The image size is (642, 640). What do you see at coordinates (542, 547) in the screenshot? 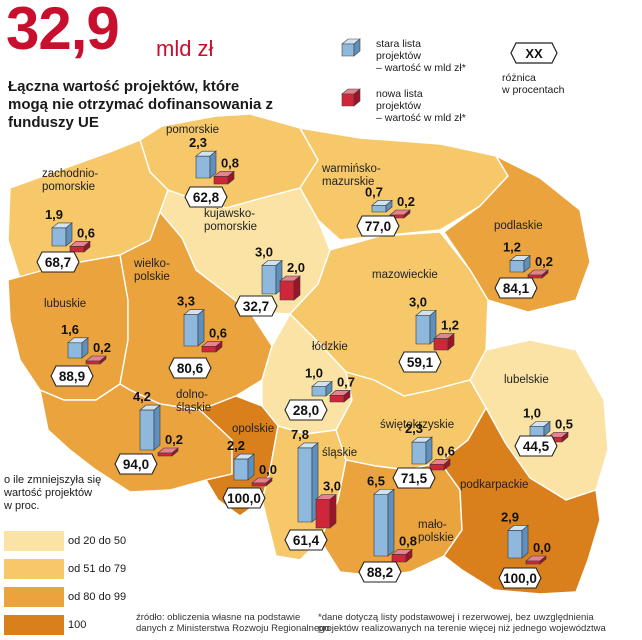
I see `value-new-podkarpackie: 0,0` at bounding box center [542, 547].